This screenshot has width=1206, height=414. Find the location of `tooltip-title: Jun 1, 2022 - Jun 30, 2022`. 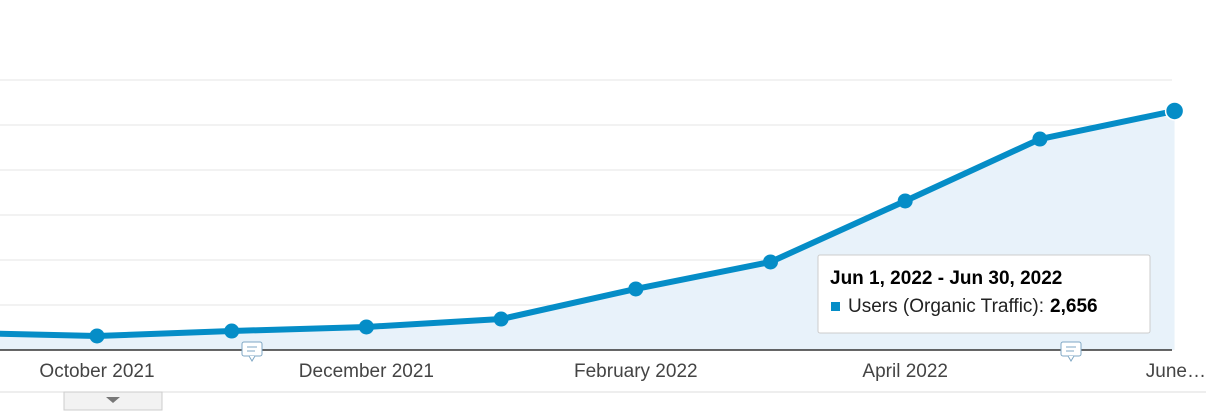

tooltip-title: Jun 1, 2022 - Jun 30, 2022 is located at coordinates (946, 278).